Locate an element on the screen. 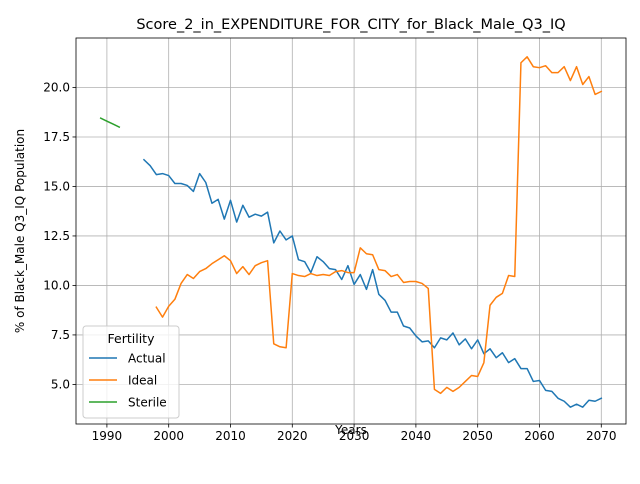 The image size is (640, 484). x-tick-label: 2050 is located at coordinates (477, 436).